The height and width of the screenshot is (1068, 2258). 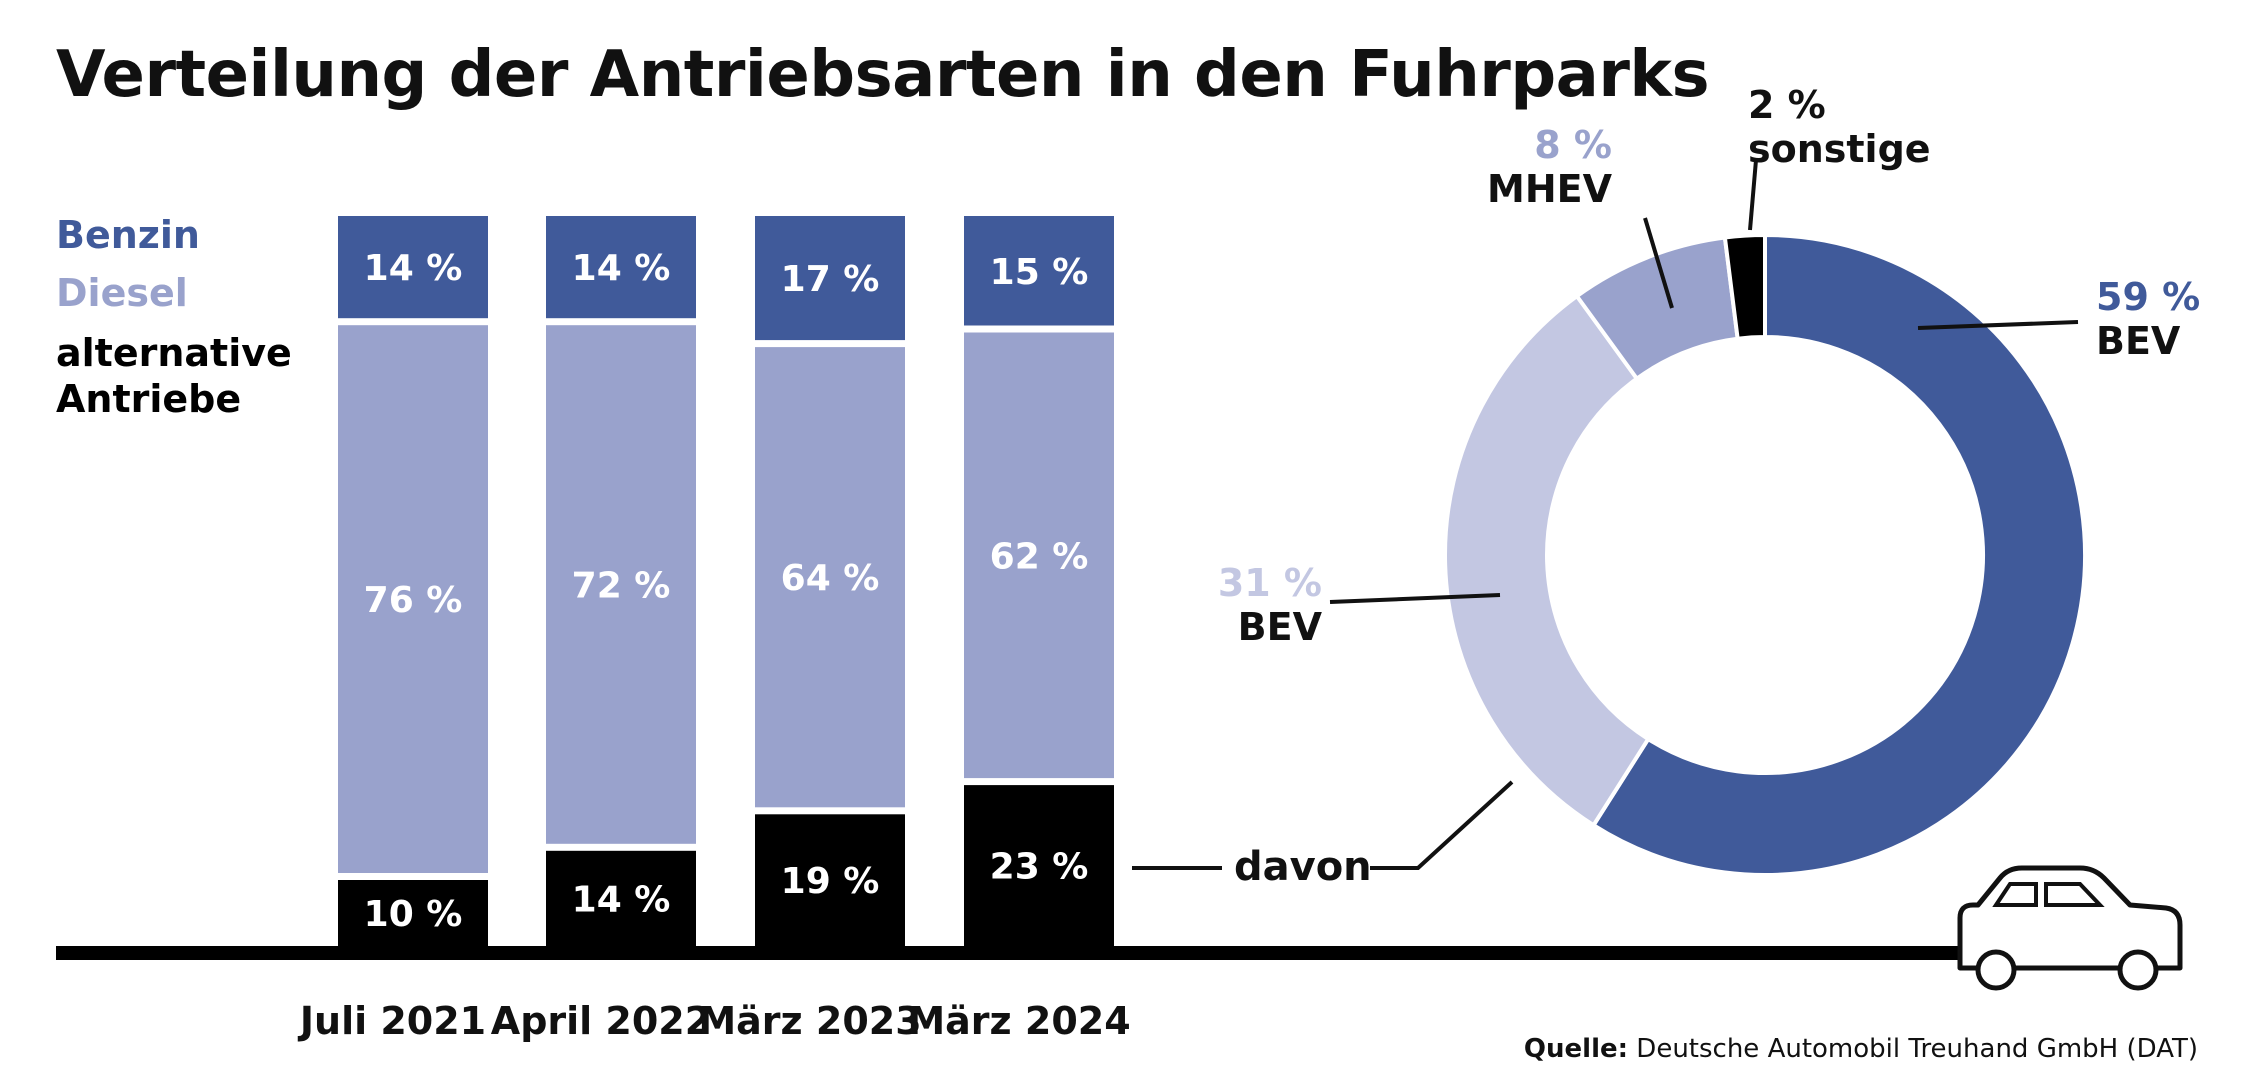 What do you see at coordinates (1550, 189) in the screenshot?
I see `slice-name-label: MHEV` at bounding box center [1550, 189].